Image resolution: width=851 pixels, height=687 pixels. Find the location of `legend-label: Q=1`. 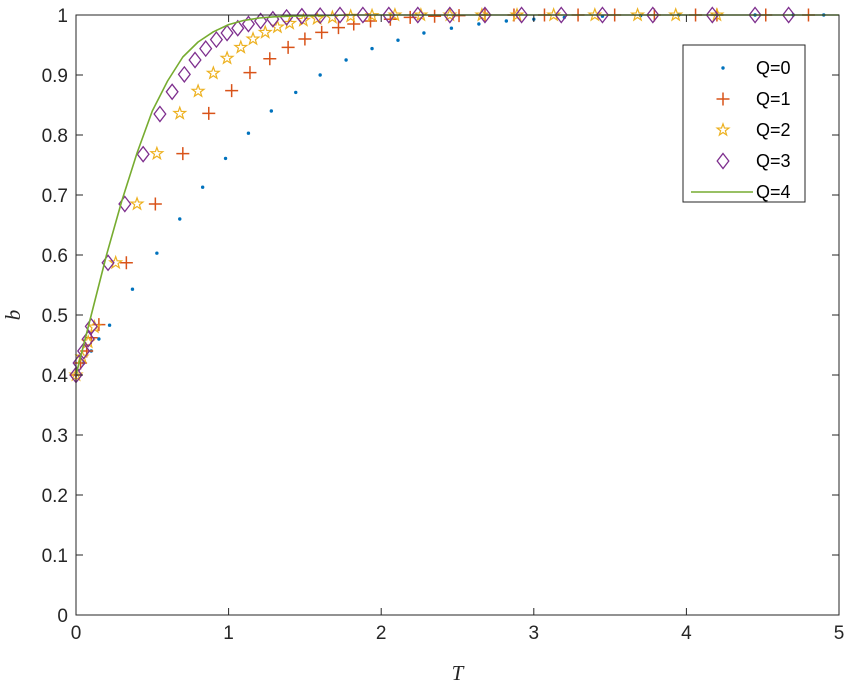

legend-label: Q=1 is located at coordinates (773, 99).